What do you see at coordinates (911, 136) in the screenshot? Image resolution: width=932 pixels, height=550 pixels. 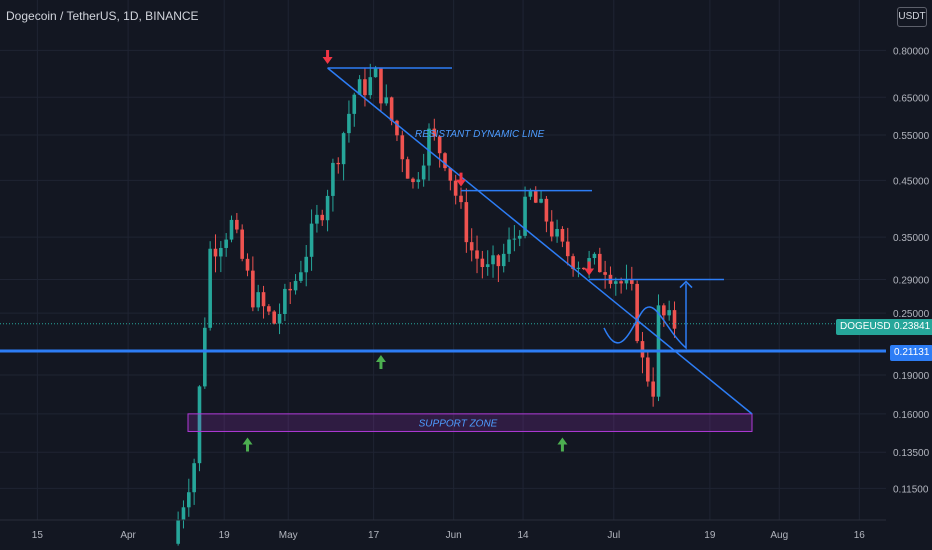 I see `price-tick-label: 0.55000` at bounding box center [911, 136].